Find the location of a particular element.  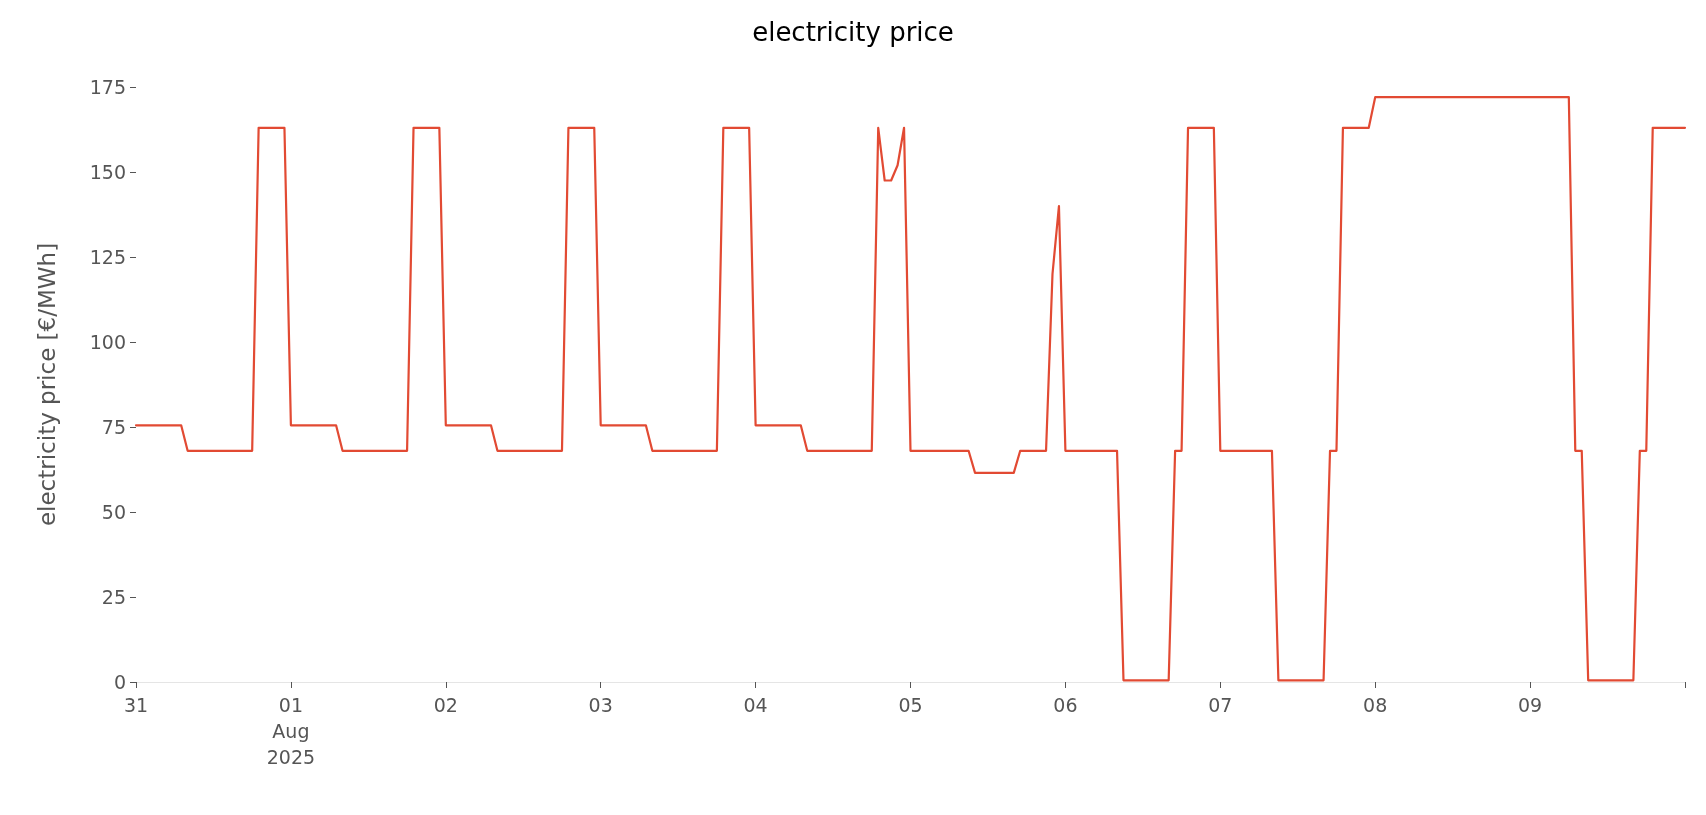

chart-title: electricity price is located at coordinates (853, 32).